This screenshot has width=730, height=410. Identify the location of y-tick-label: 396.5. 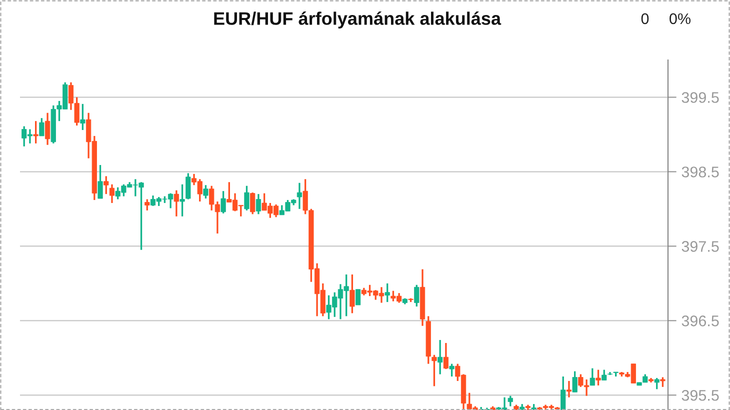
(700, 321).